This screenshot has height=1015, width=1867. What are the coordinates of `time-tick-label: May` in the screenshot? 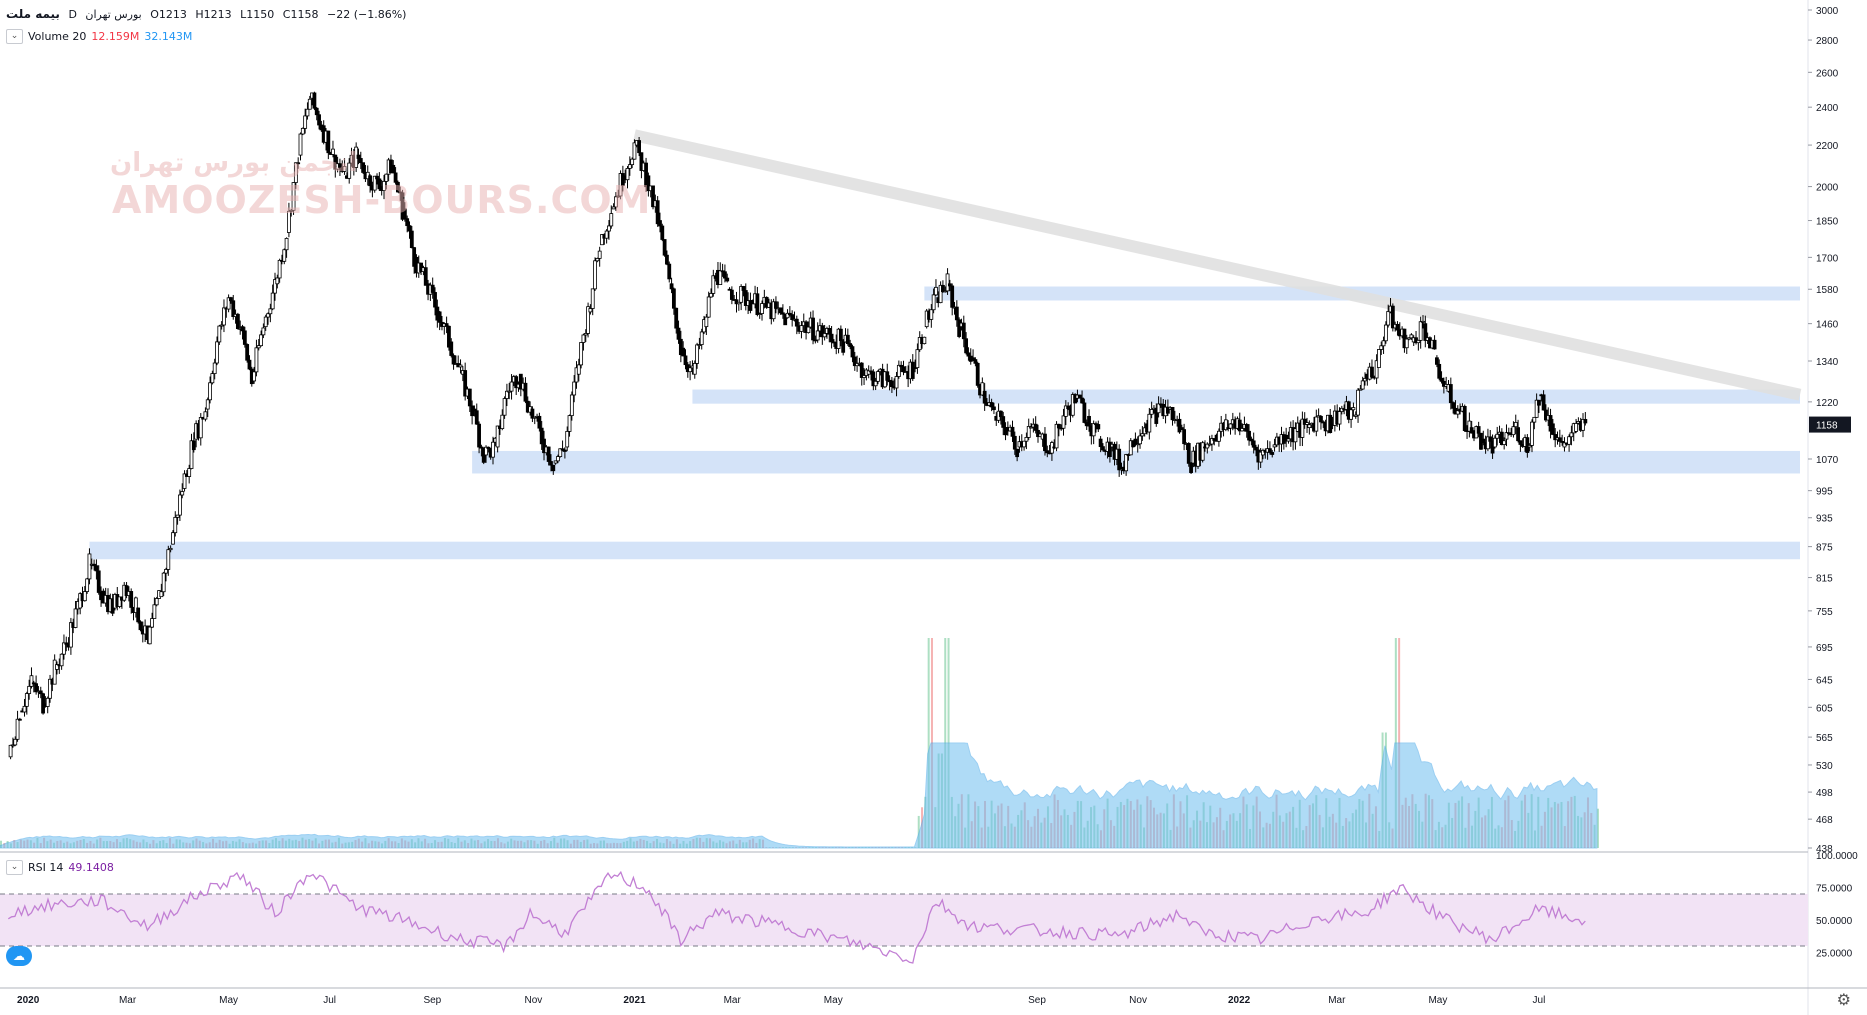 It's located at (833, 1000).